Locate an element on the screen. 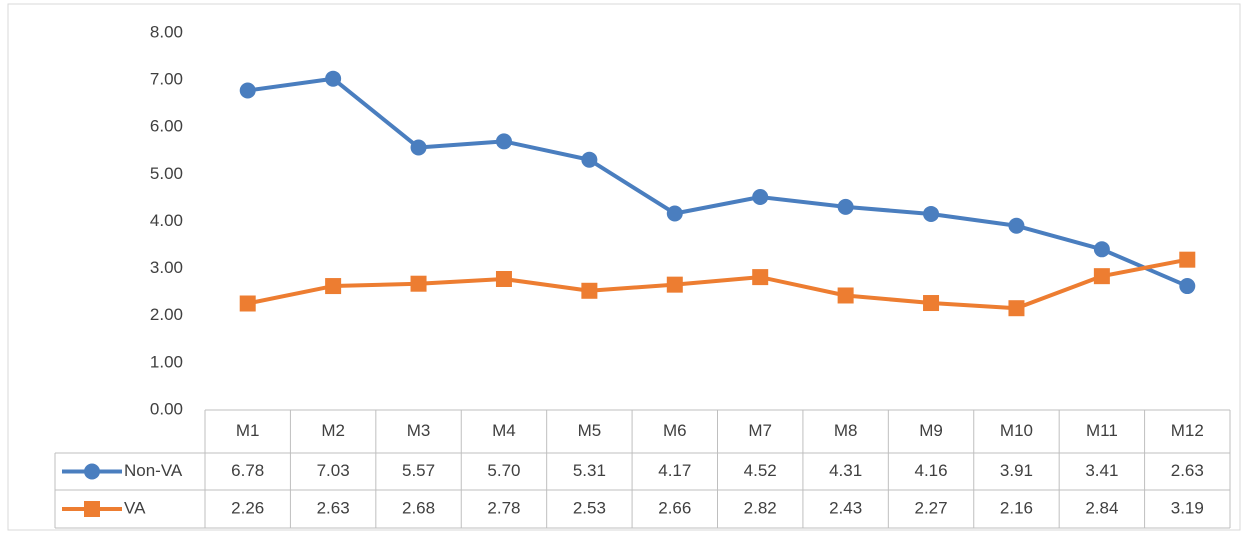 The image size is (1248, 533). x-tick-label: M4 is located at coordinates (504, 430).